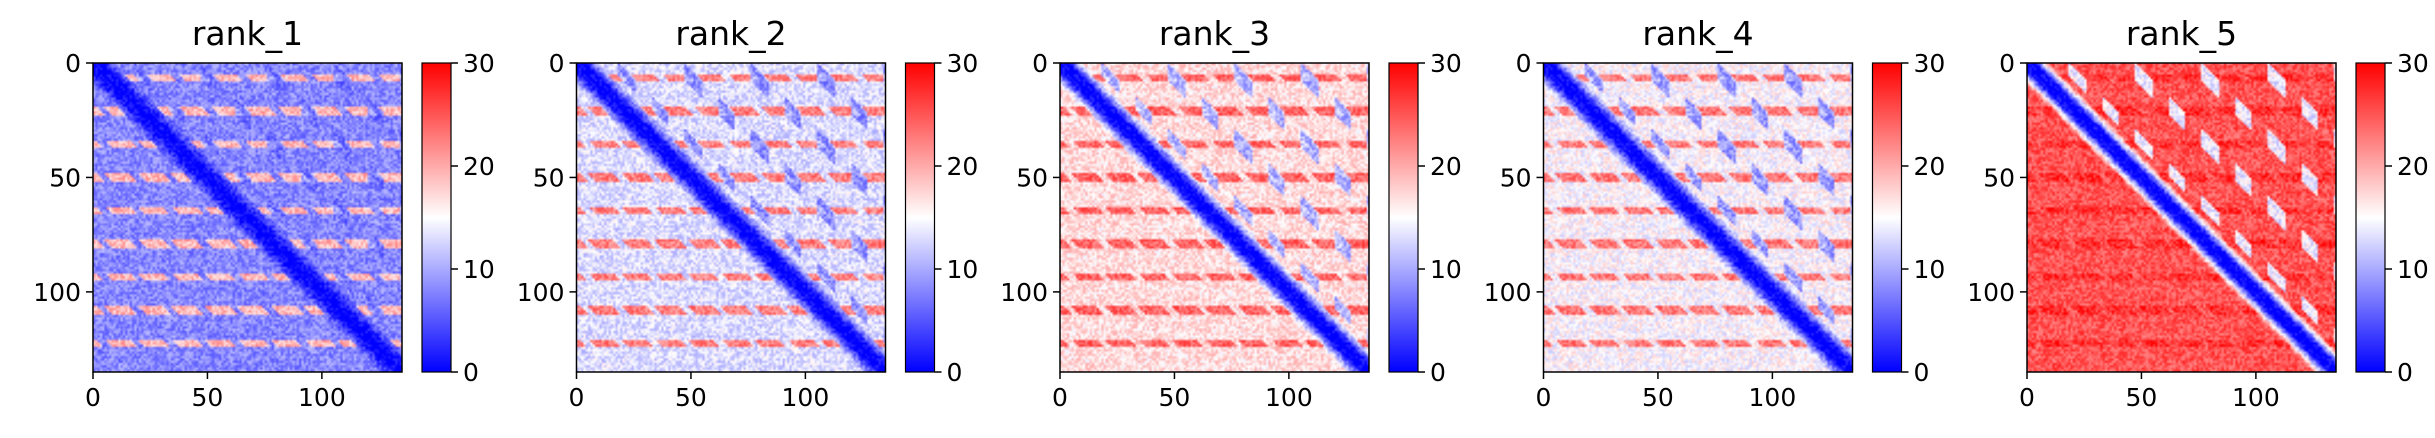  What do you see at coordinates (730, 33) in the screenshot?
I see `chart-title: rank_2` at bounding box center [730, 33].